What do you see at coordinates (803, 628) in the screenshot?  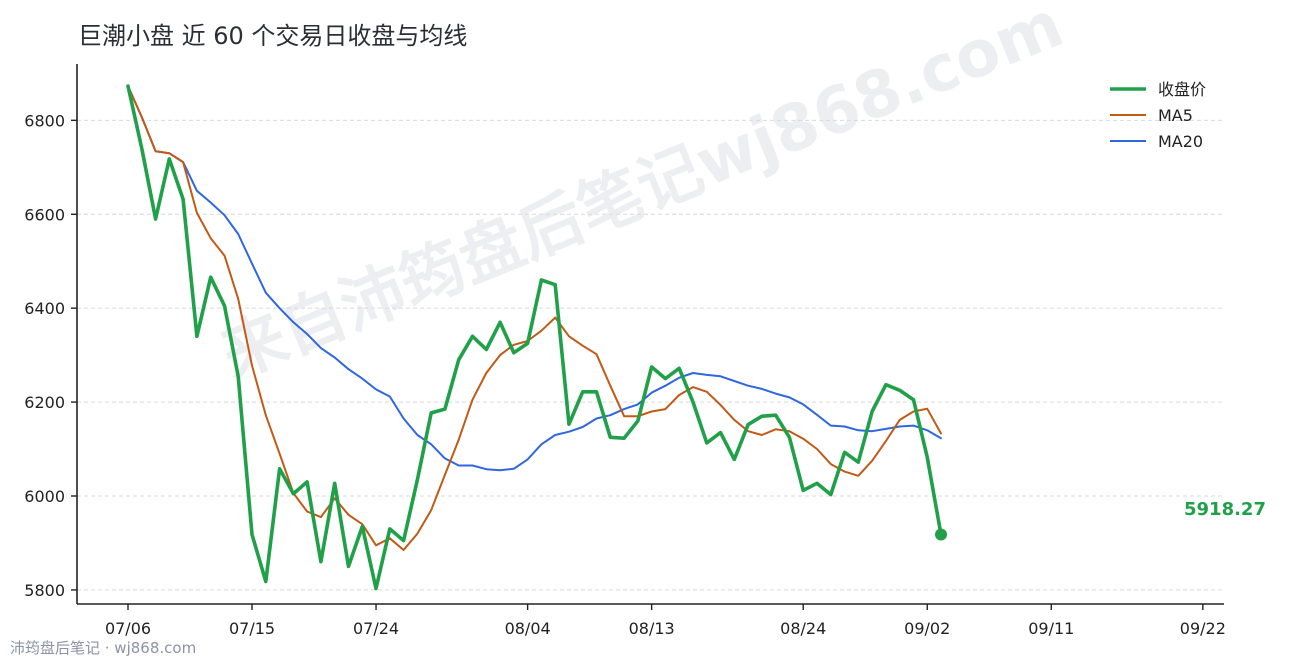 I see `x-tick-label: 08/24` at bounding box center [803, 628].